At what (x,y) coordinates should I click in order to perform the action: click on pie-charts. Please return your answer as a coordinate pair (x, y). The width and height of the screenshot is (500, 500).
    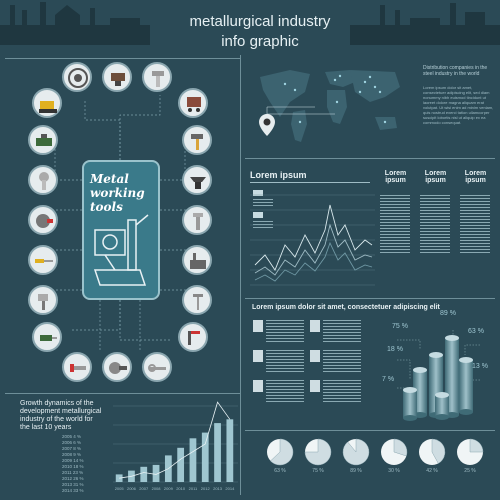
    Looking at the image, I should click on (375, 452).